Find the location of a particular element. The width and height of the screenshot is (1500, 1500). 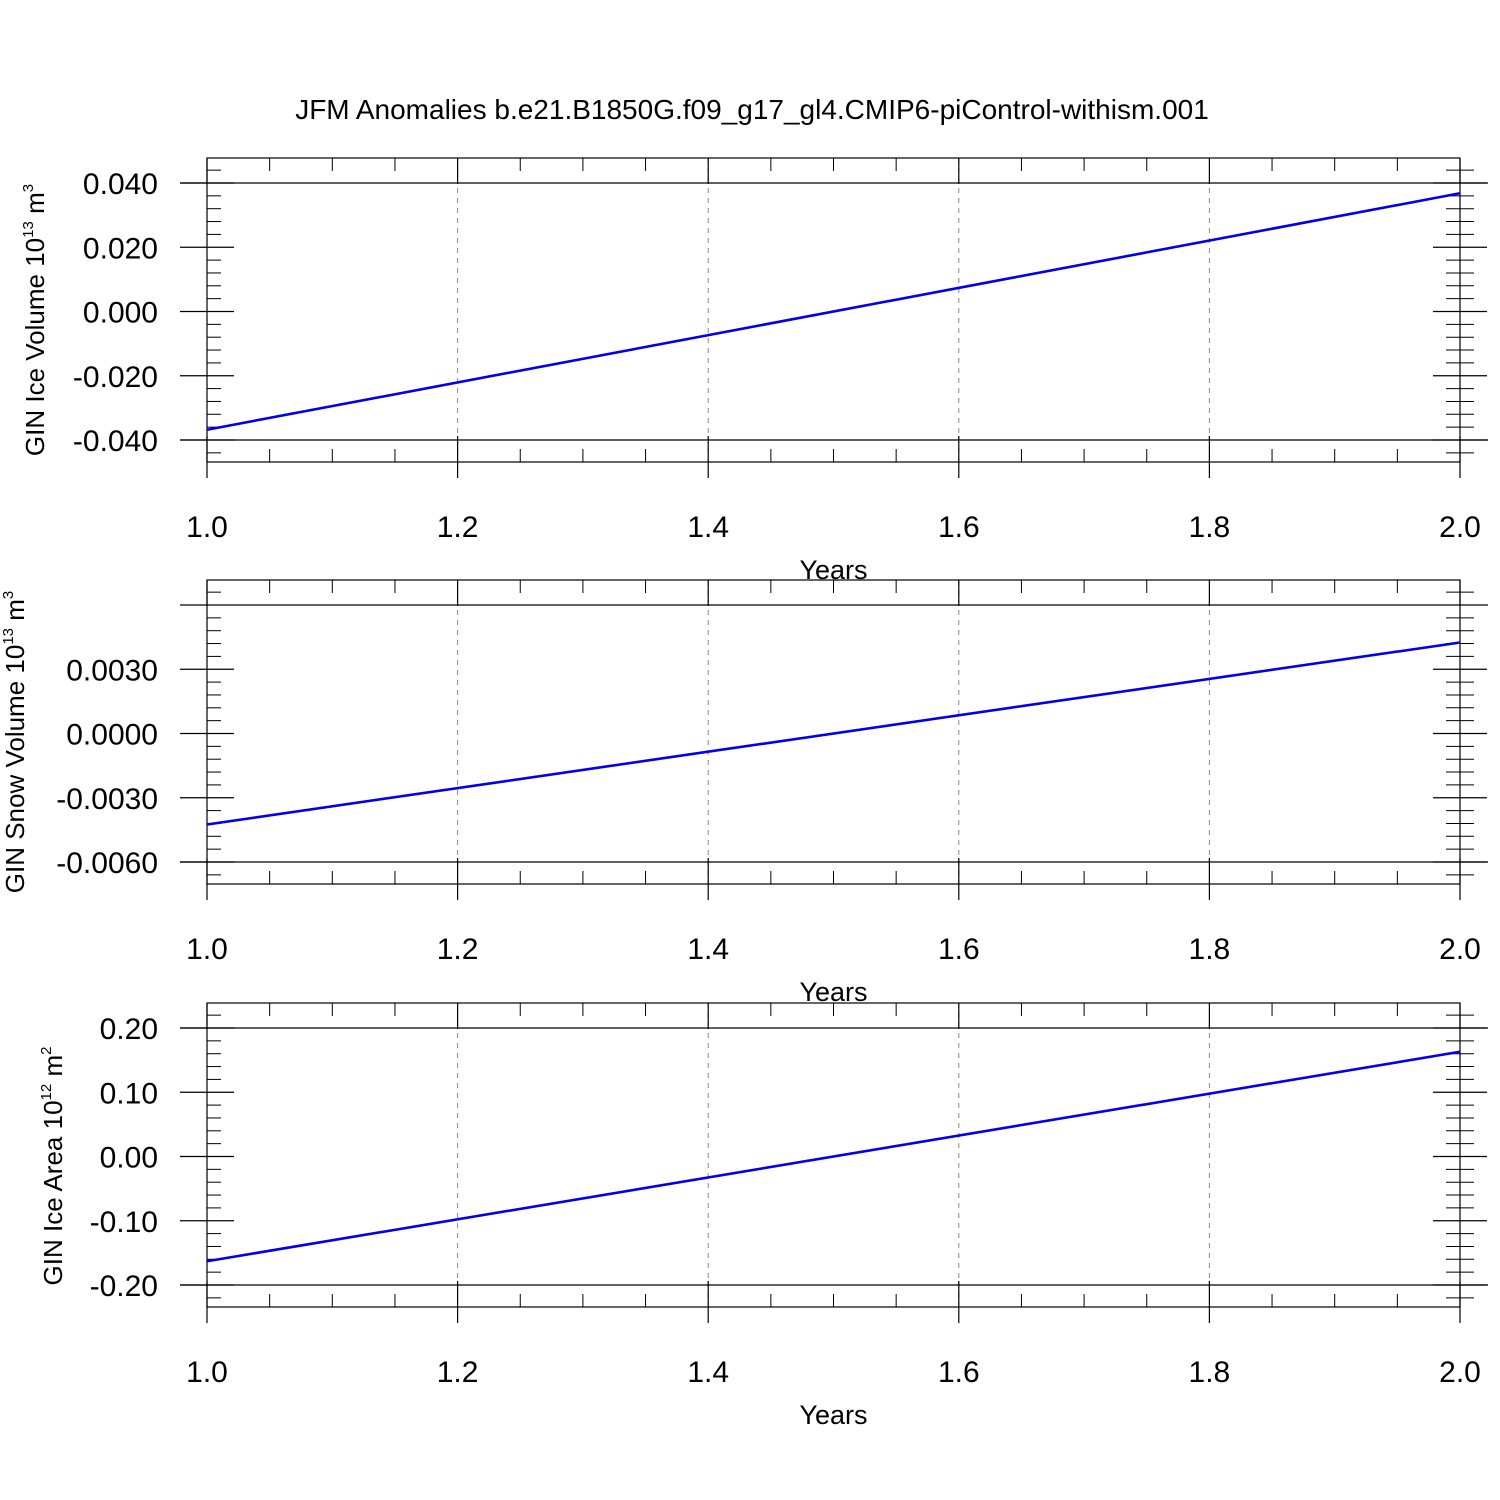

y-axis-label-text: GIN Ice Area 10 is located at coordinates (53, 1192).